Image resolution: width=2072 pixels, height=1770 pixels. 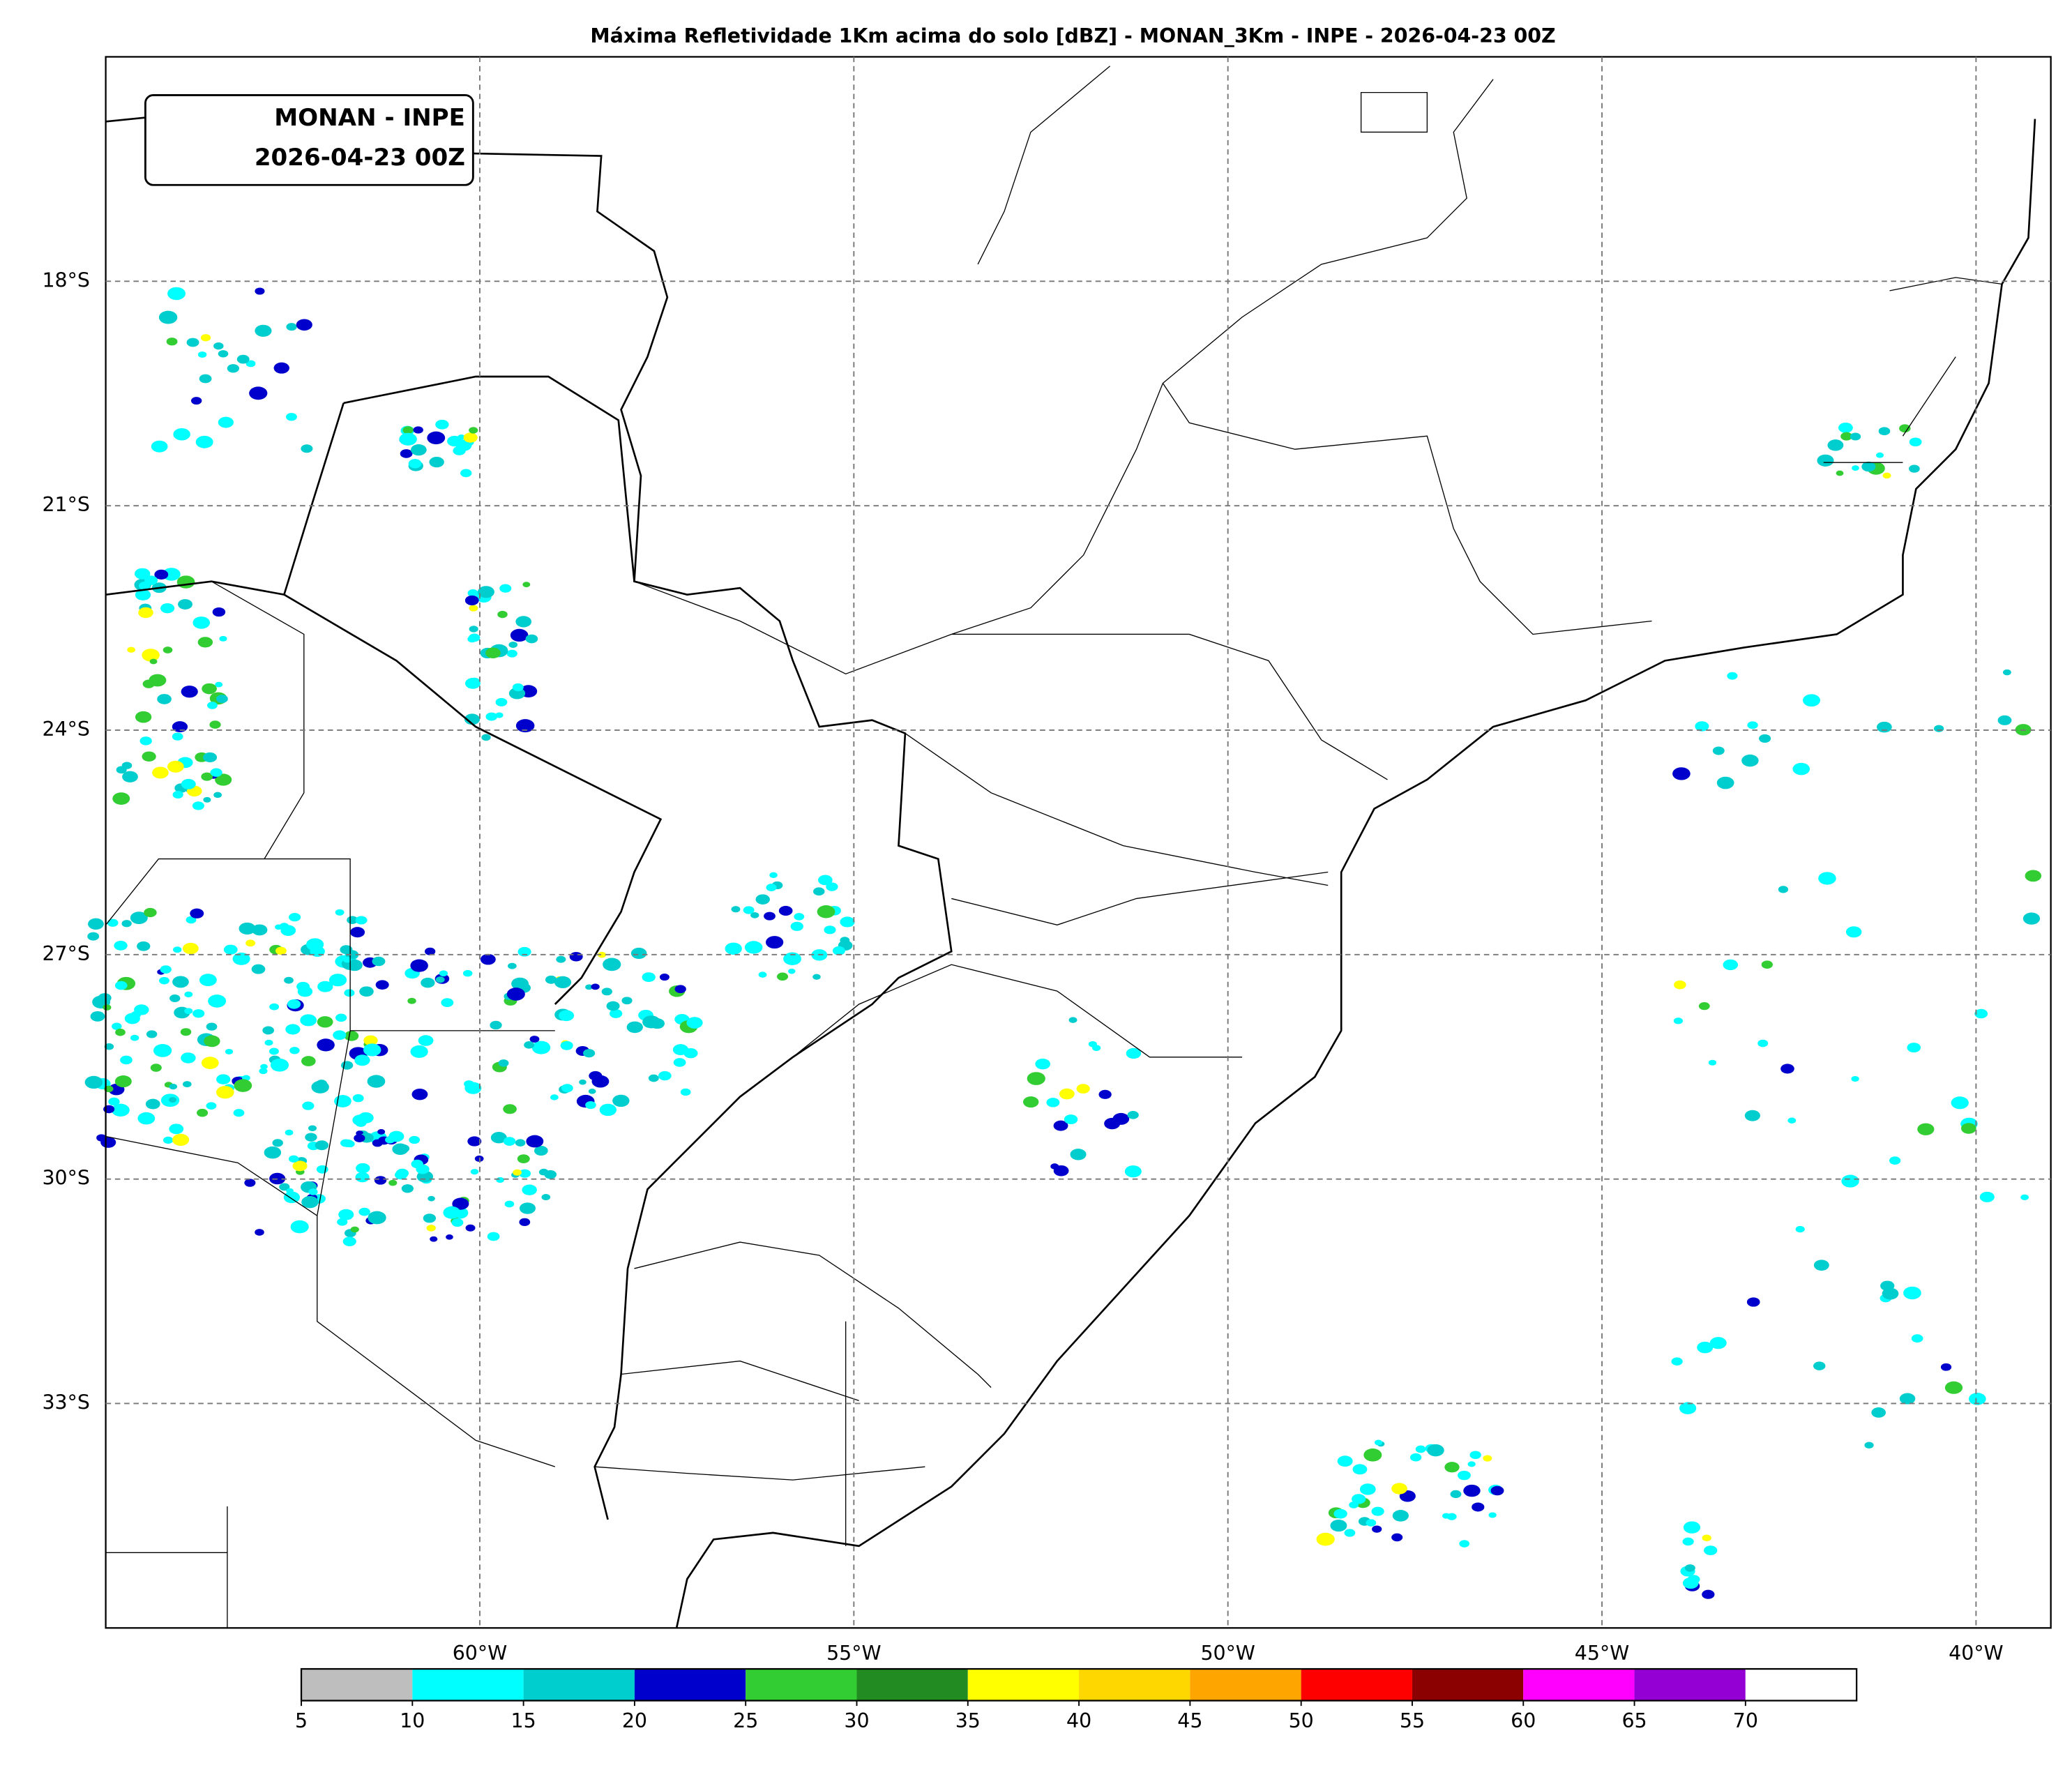 What do you see at coordinates (1227, 1654) in the screenshot?
I see `lon-tick-label: 50°W` at bounding box center [1227, 1654].